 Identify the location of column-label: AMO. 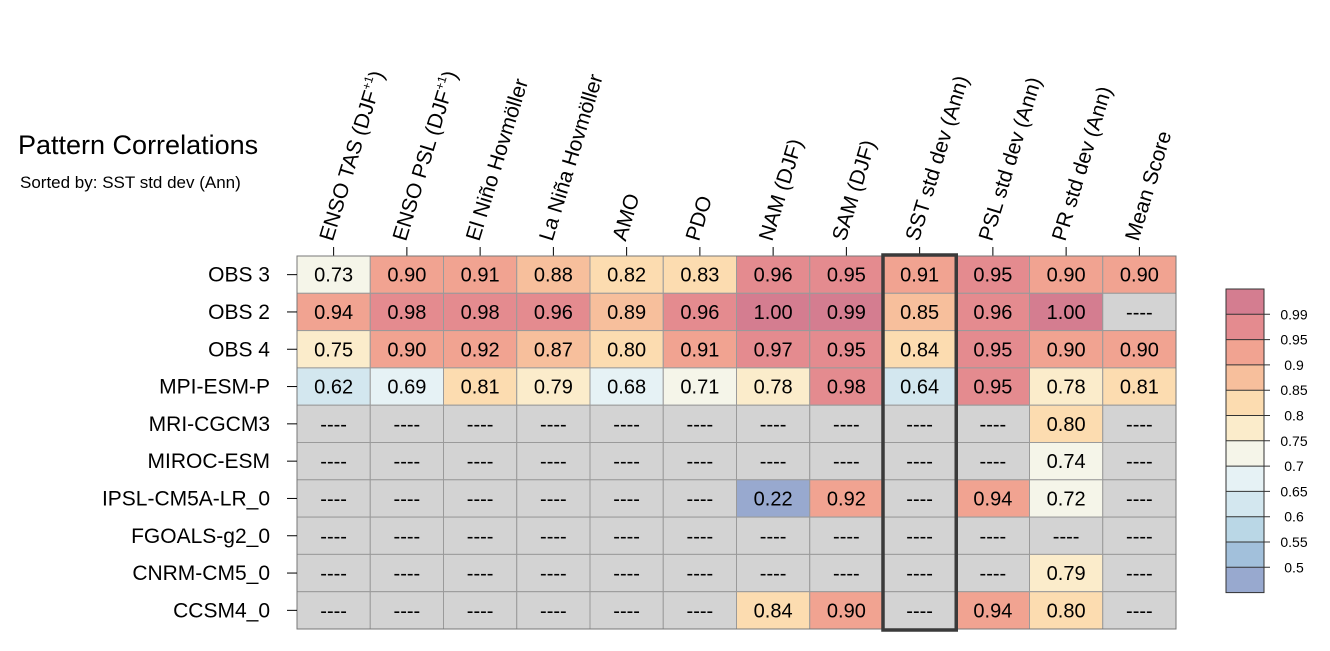
(626, 217).